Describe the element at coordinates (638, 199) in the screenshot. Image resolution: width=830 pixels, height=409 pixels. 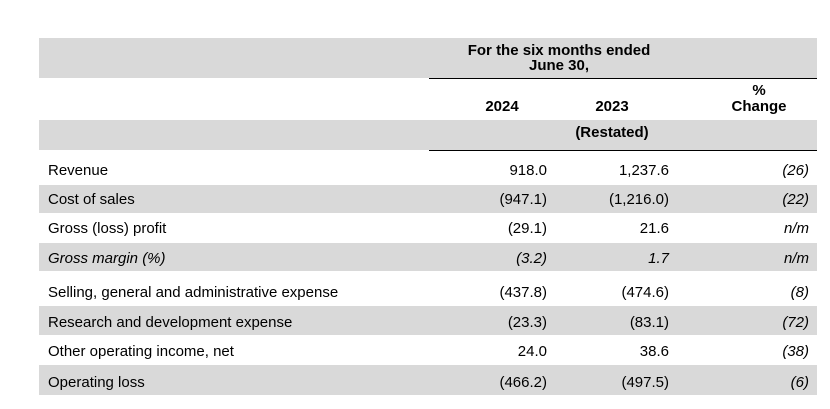
I see `value-2023: (1,216.0)` at that location.